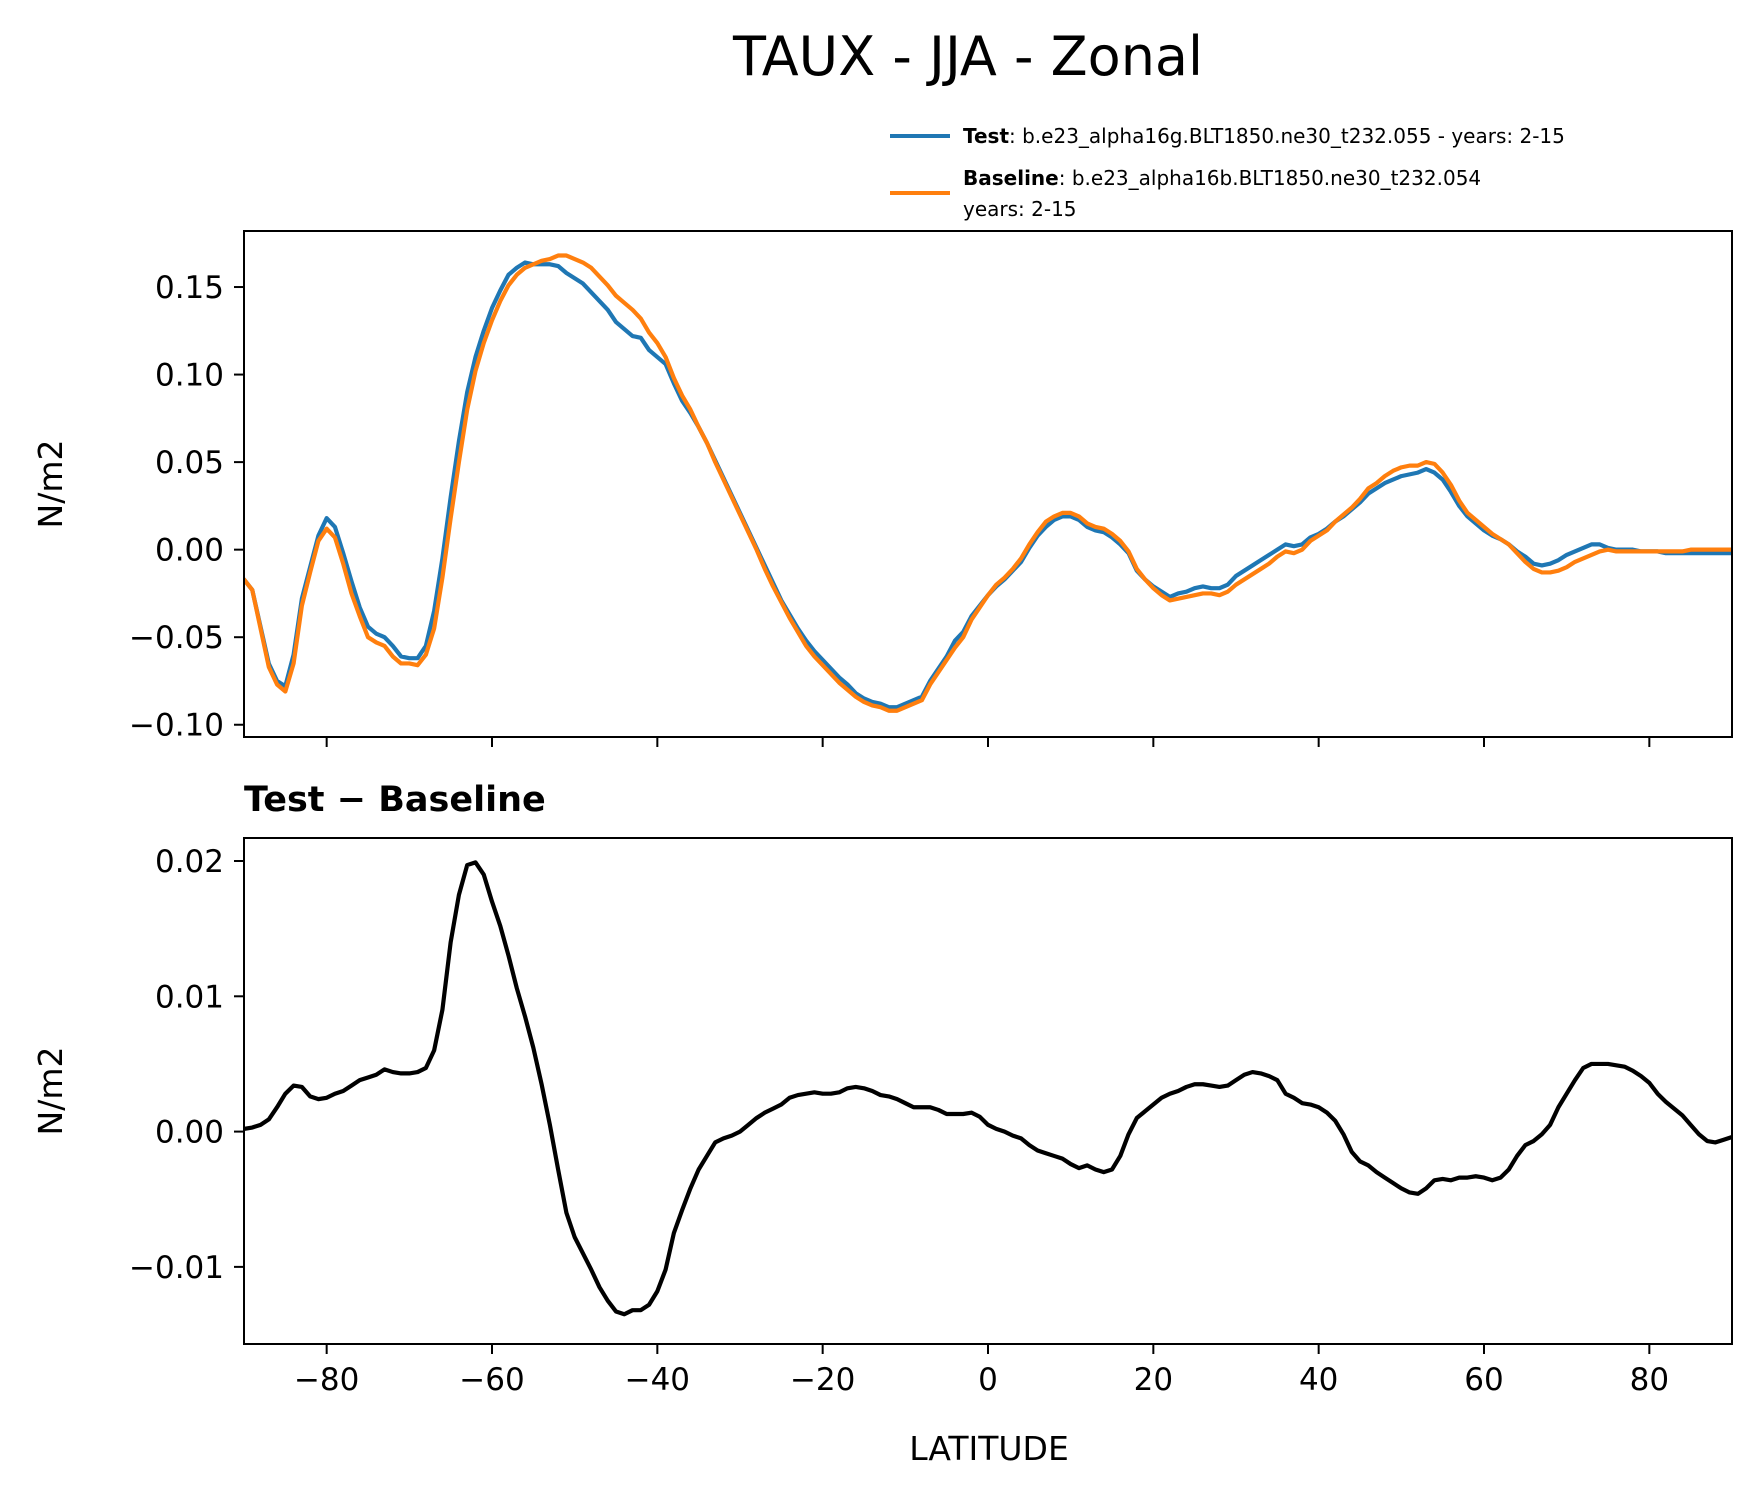  Describe the element at coordinates (1011, 178) in the screenshot. I see `legend-name-baseline: Baseline` at that location.